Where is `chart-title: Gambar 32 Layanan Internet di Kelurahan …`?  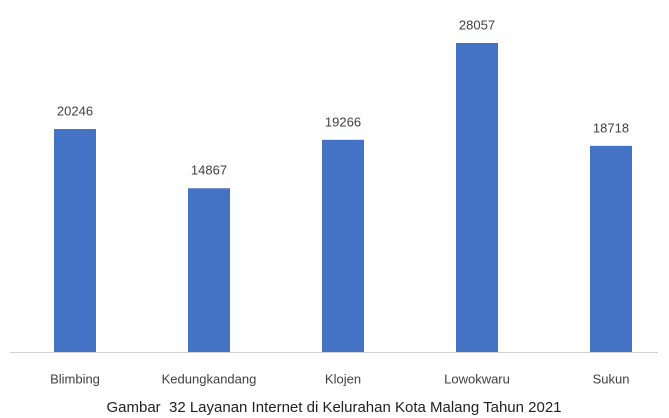 chart-title: Gambar 32 Layanan Internet di Kelurahan … is located at coordinates (333, 407).